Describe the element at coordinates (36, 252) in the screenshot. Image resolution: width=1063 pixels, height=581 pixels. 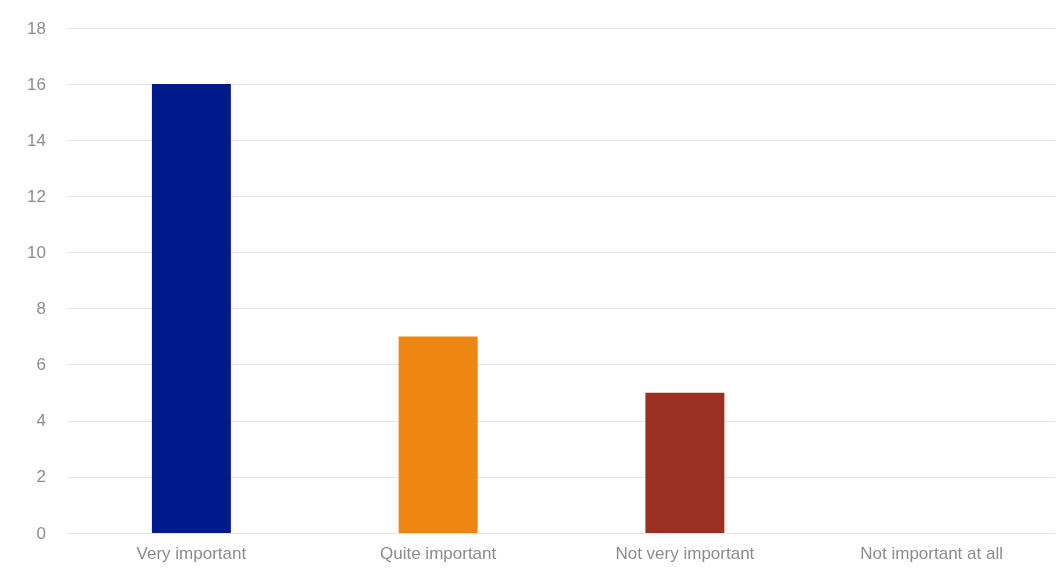
I see `y-tick-label: 10` at that location.